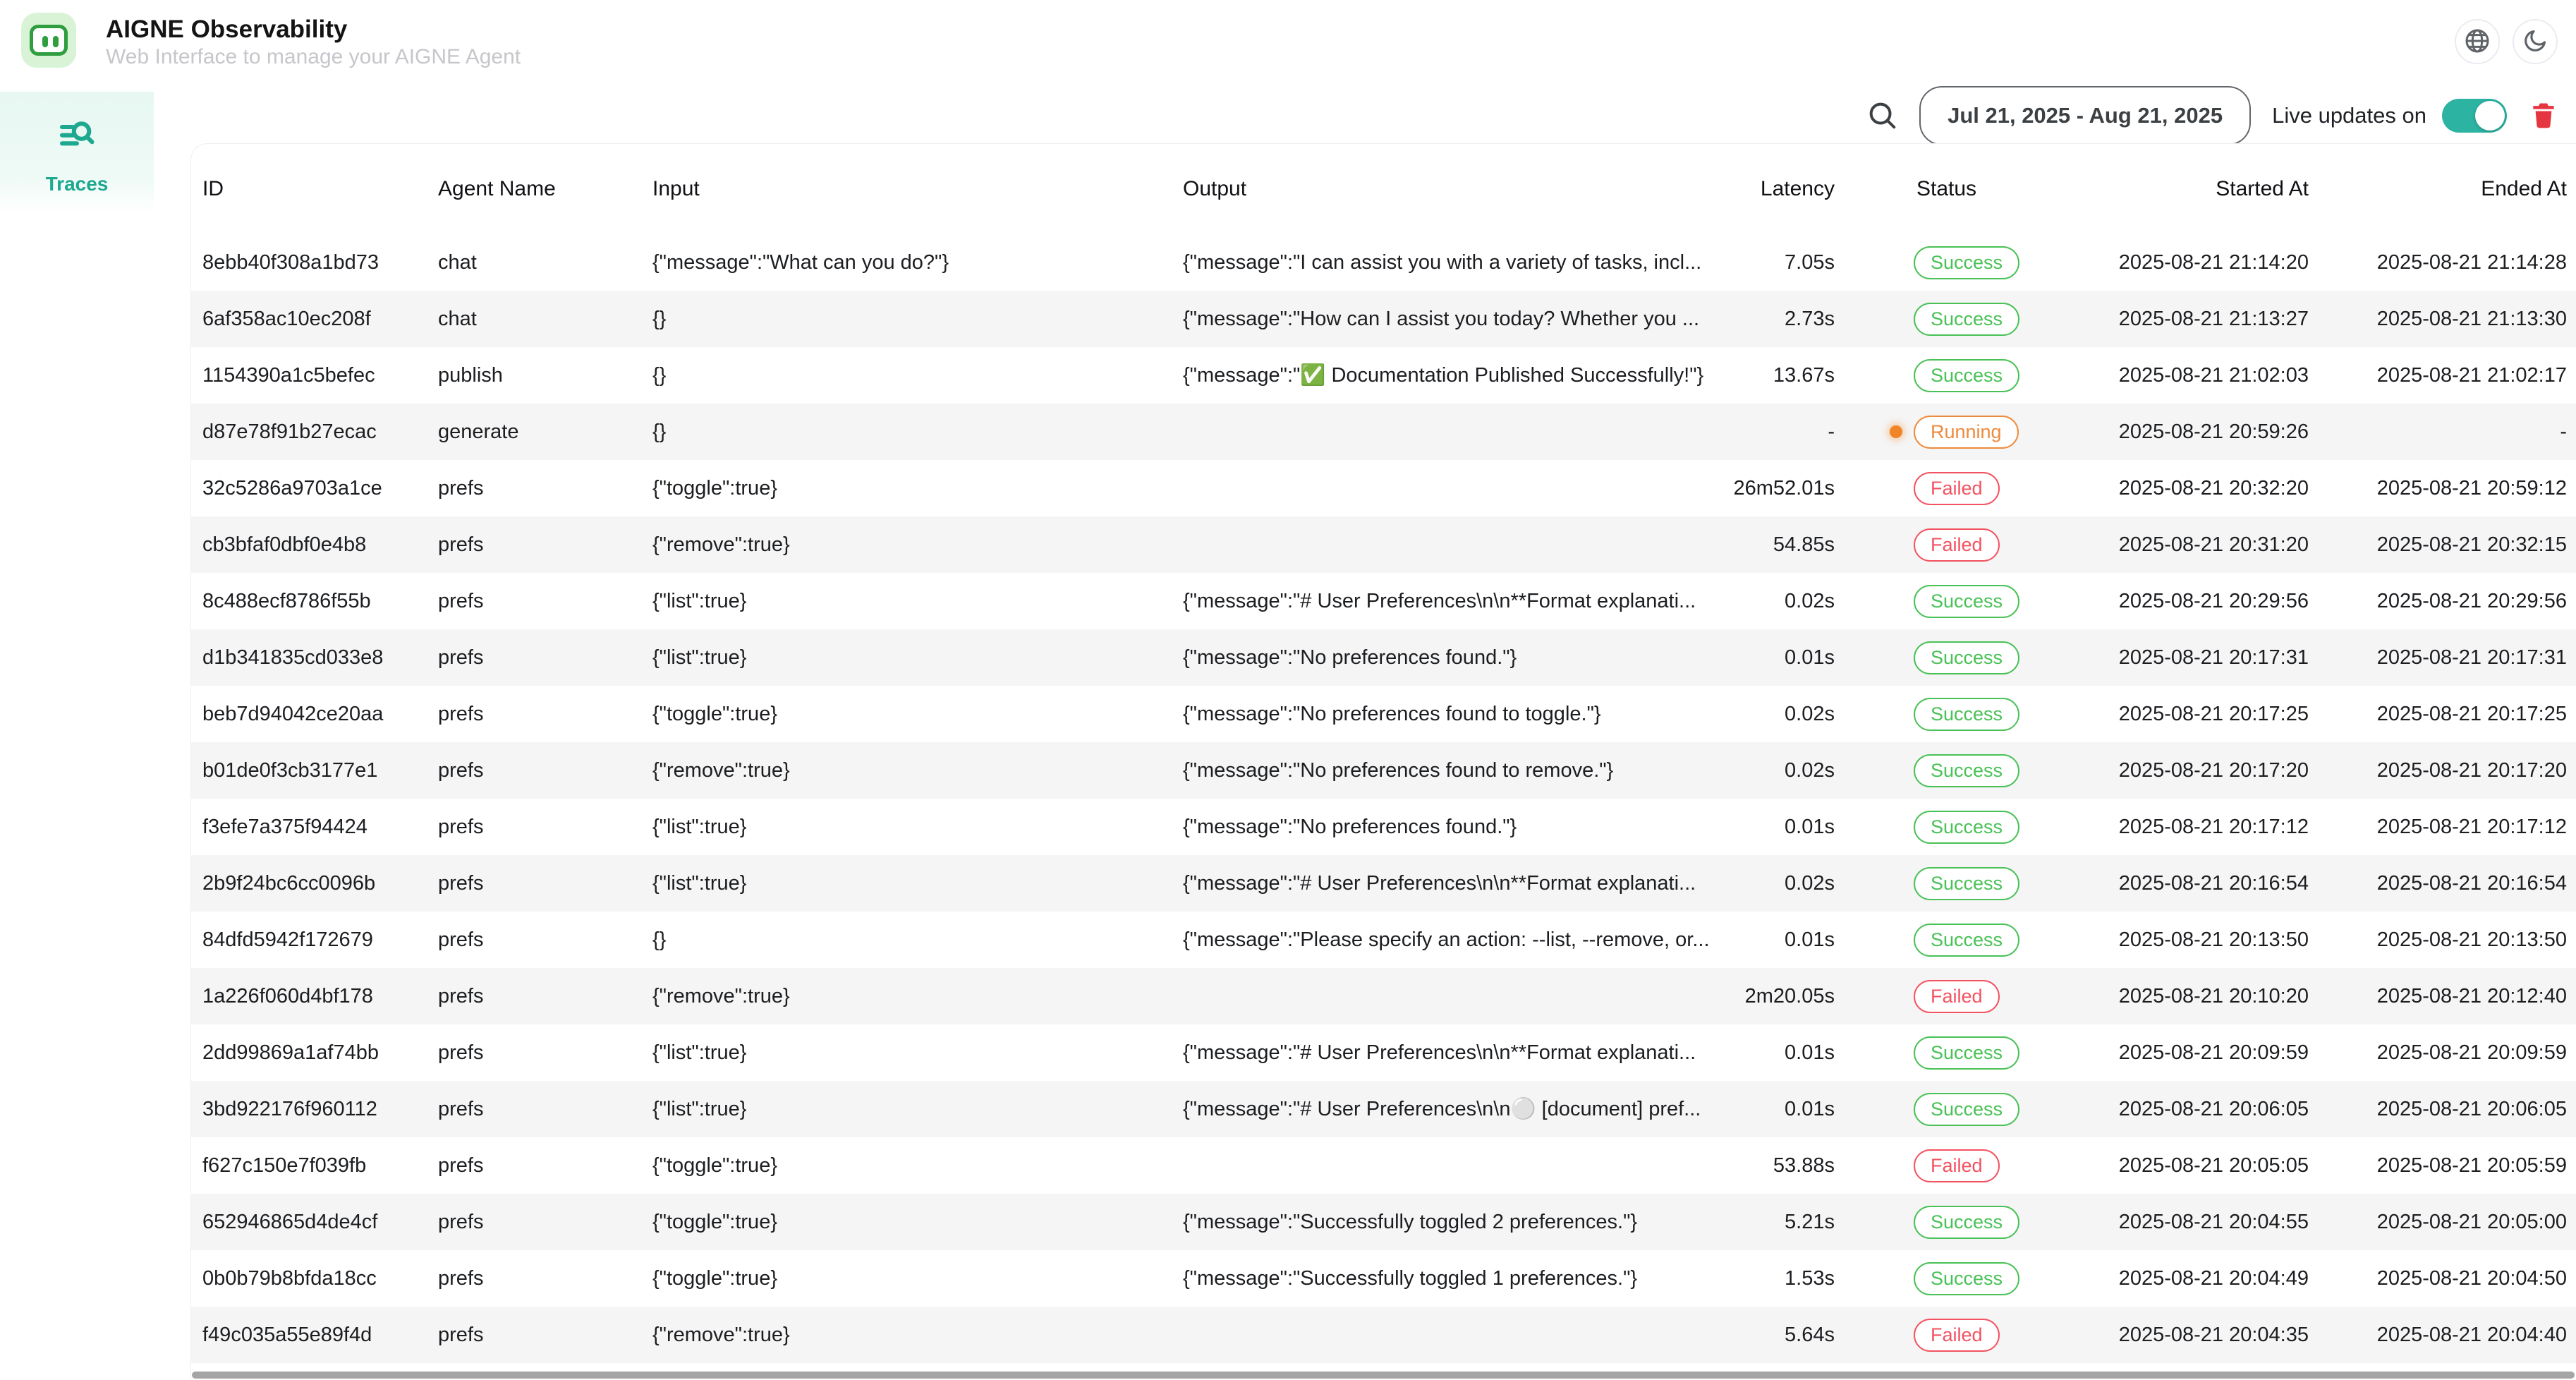  Describe the element at coordinates (287, 996) in the screenshot. I see `id-cell: 1a226f060d4bf178` at that location.